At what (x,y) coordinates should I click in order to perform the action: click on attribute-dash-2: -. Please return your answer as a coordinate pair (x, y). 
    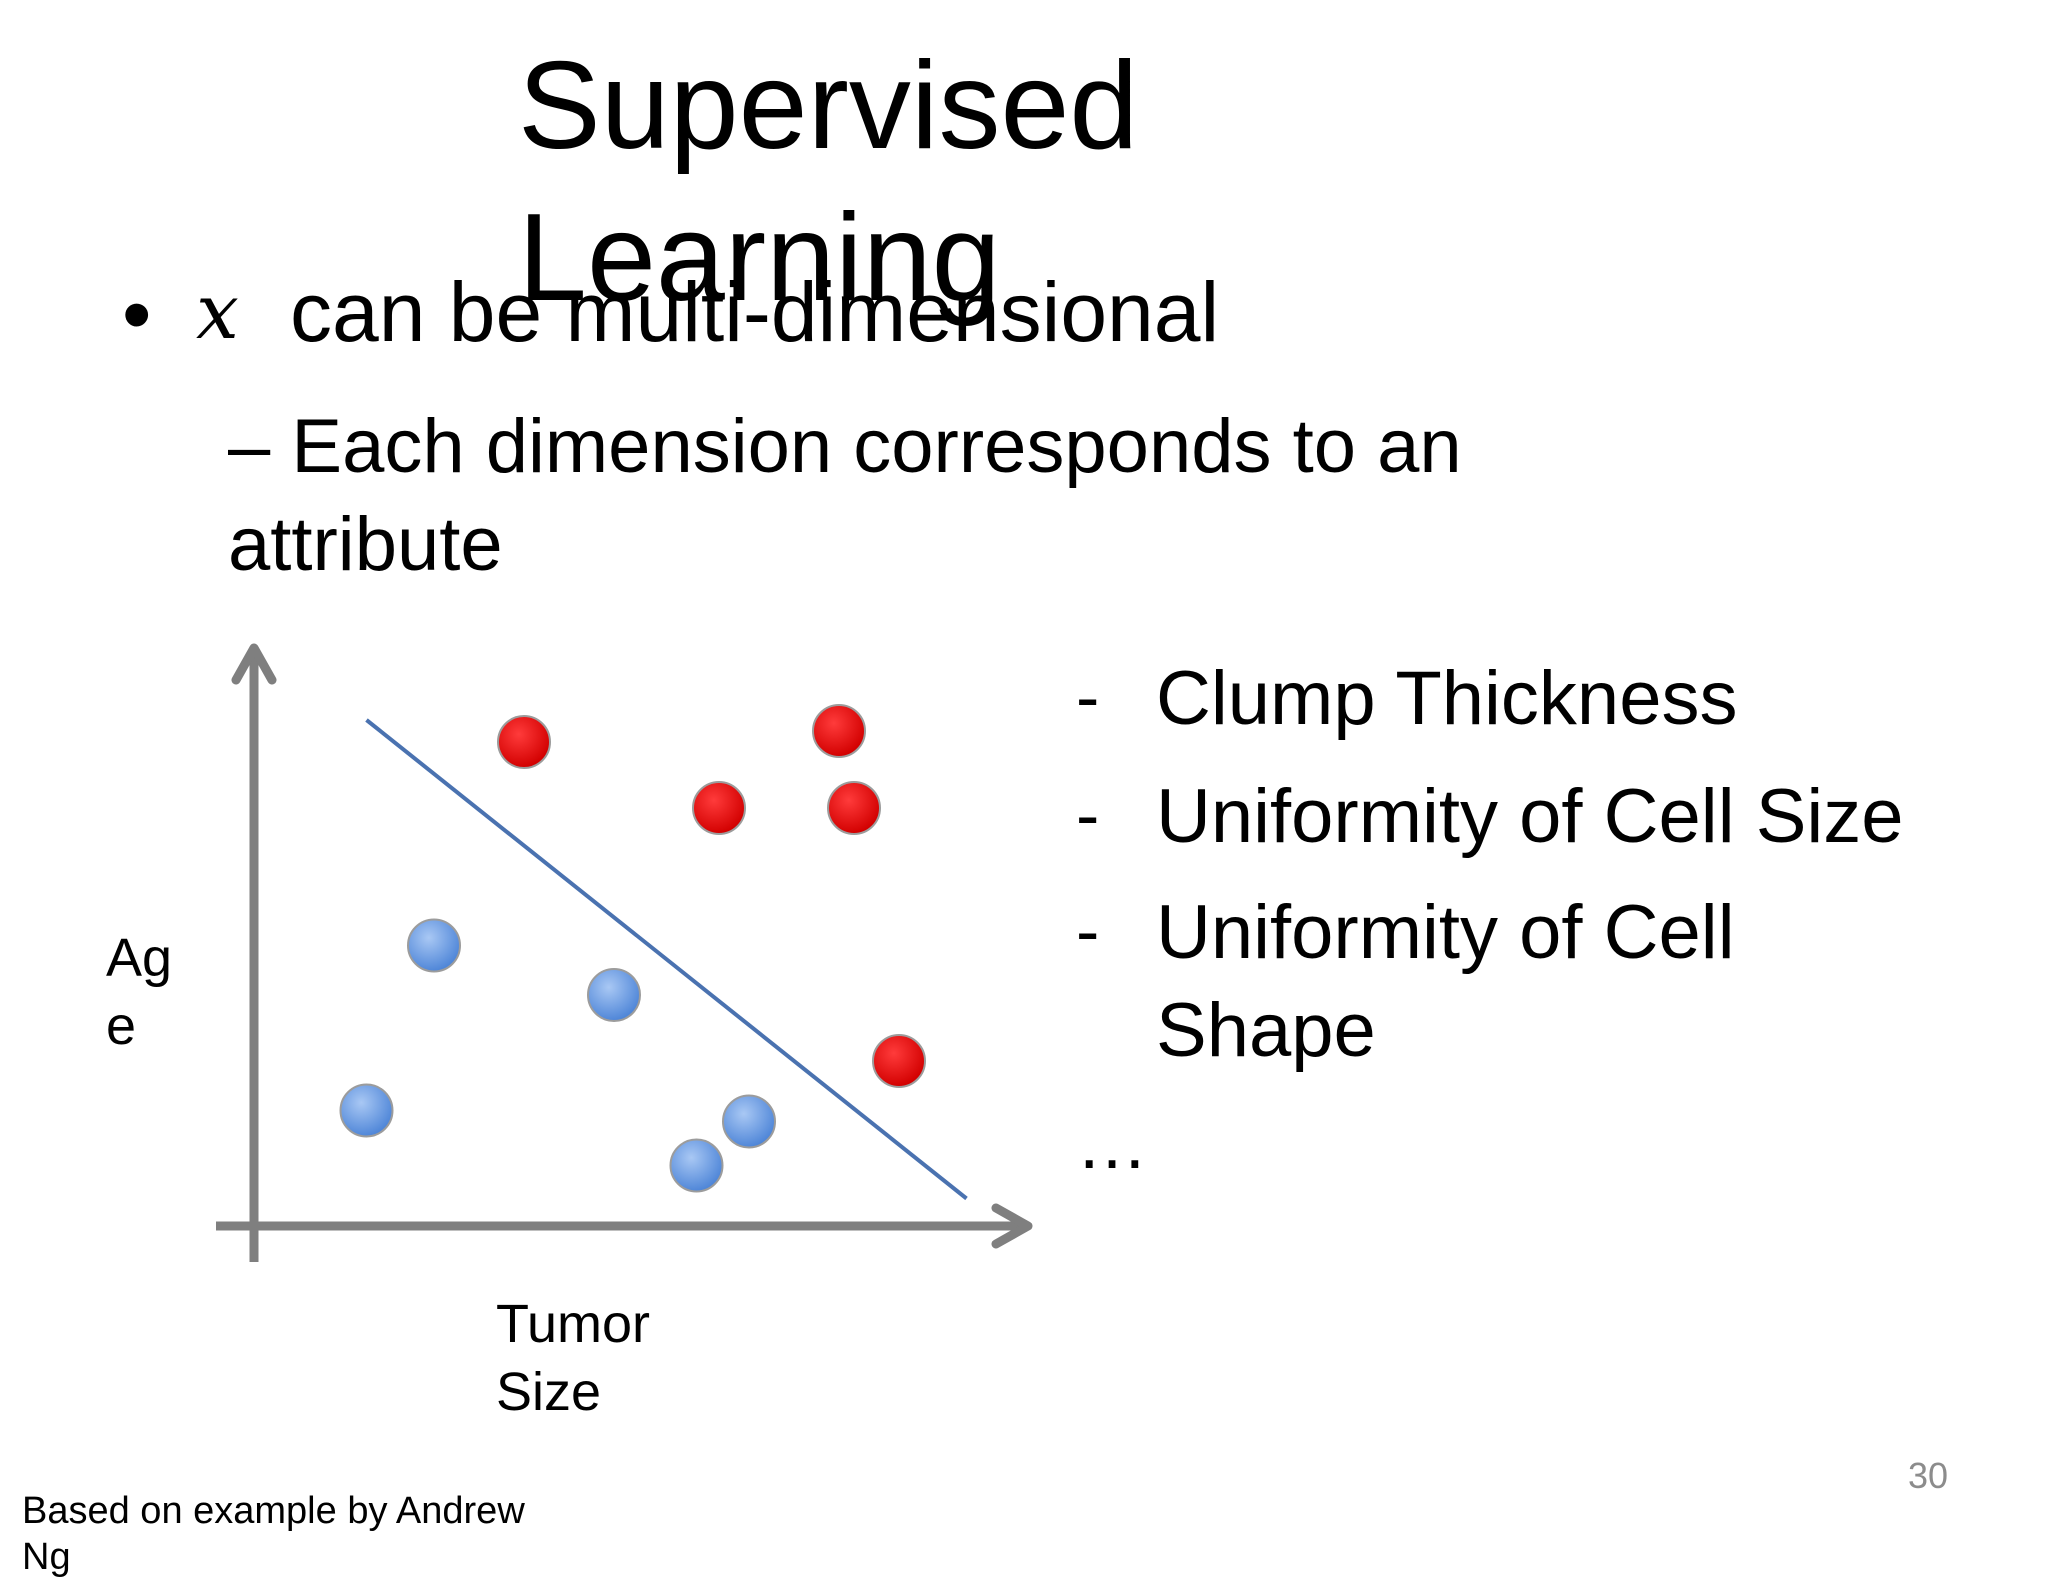
    Looking at the image, I should click on (1088, 815).